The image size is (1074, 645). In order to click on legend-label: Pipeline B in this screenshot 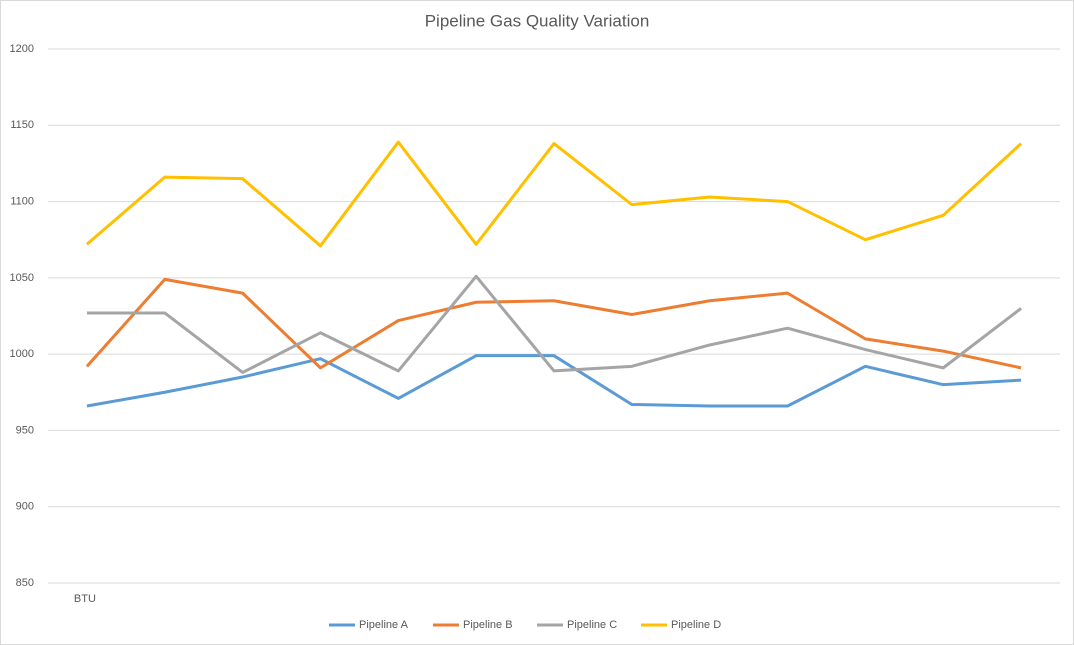, I will do `click(488, 625)`.